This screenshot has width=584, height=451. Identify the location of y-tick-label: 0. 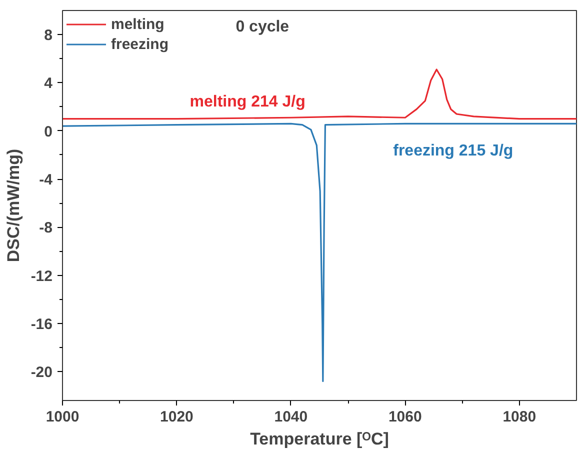
(48, 131).